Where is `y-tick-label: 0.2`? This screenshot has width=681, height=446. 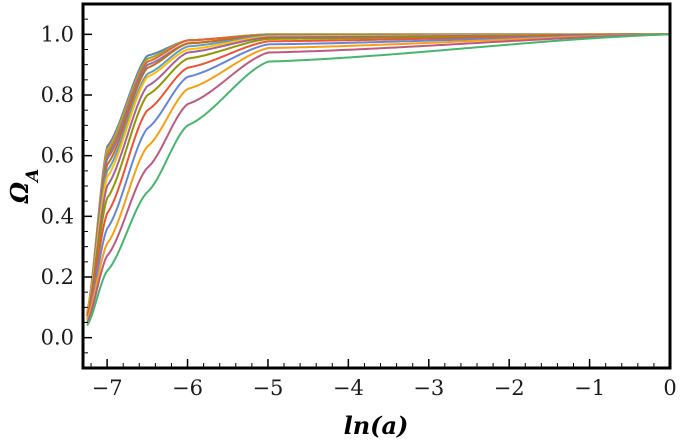 y-tick-label: 0.2 is located at coordinates (57, 277).